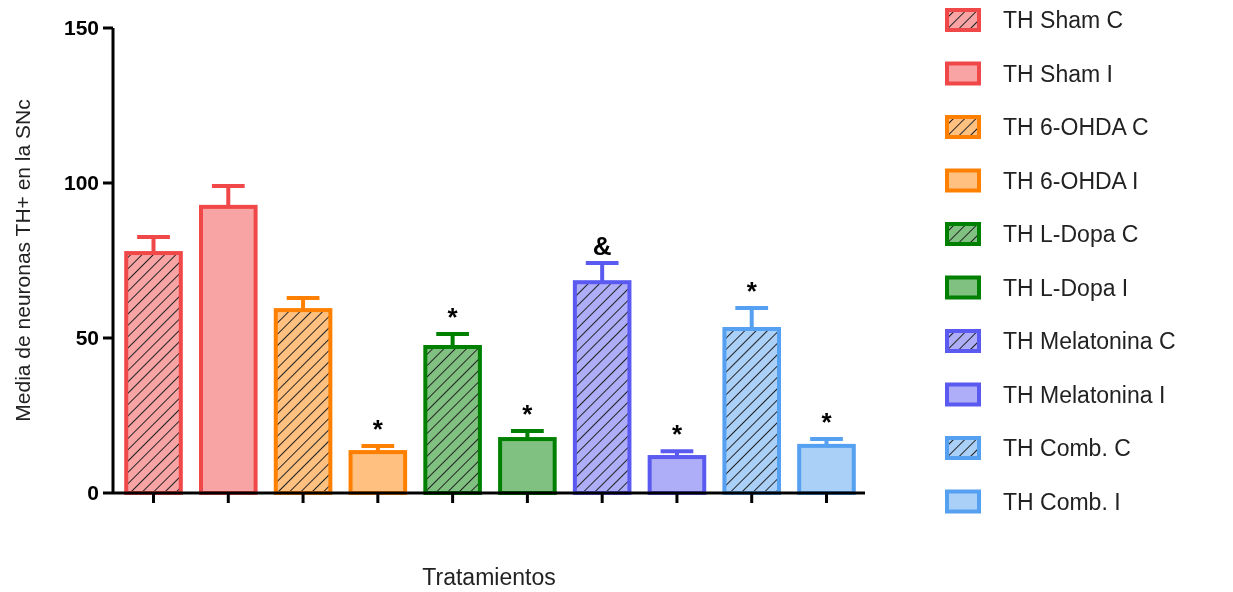 The height and width of the screenshot is (592, 1233). I want to click on y-axis-title: Media de neuronas TH+ en la SNc, so click(22, 260).